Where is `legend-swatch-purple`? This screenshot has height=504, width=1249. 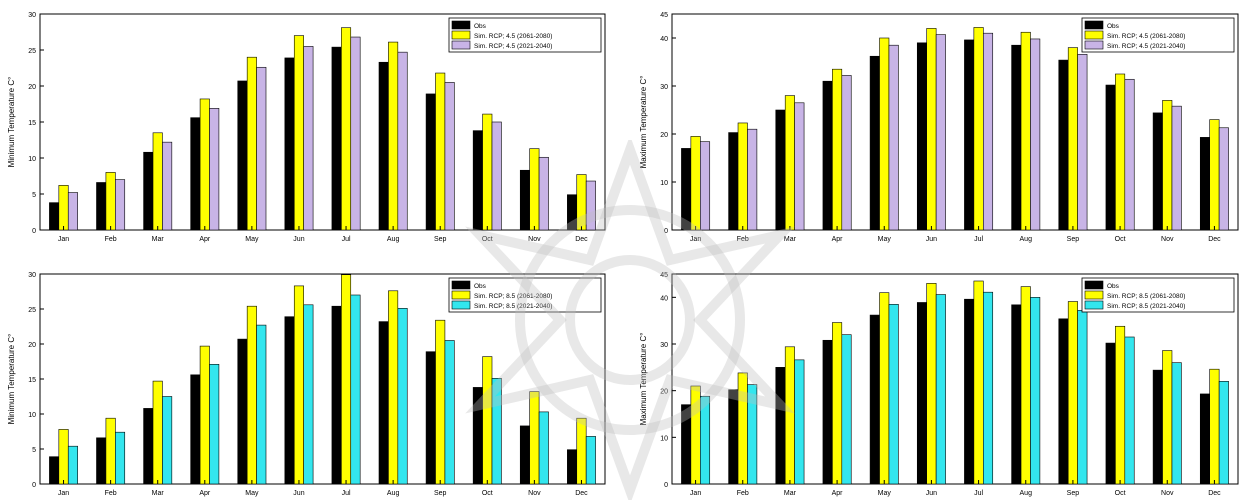 legend-swatch-purple is located at coordinates (1094, 45).